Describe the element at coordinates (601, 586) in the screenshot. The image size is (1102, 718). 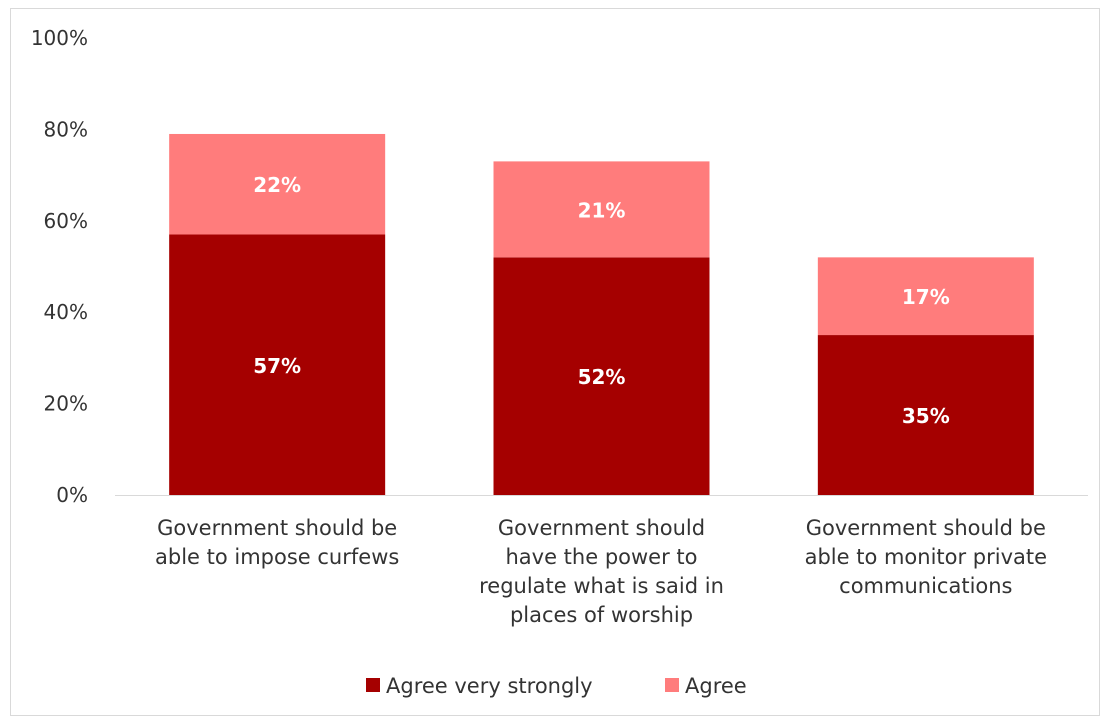
I see `x-category-label: regulate what is said in` at that location.